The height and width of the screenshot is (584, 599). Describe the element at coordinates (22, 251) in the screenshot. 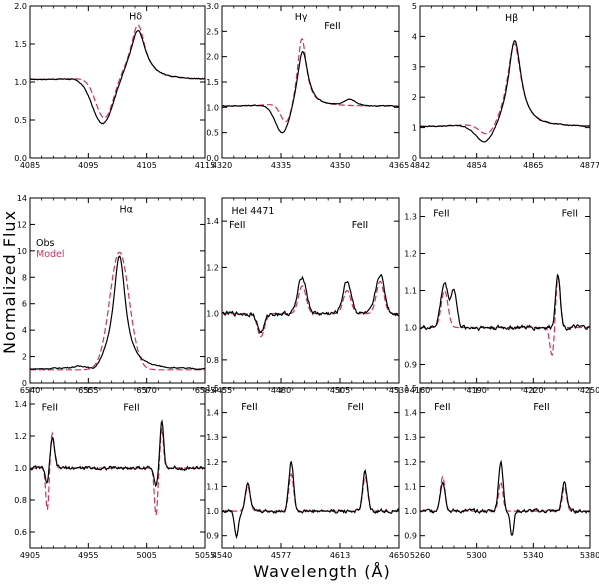

I see `y-tick-label: 10` at that location.